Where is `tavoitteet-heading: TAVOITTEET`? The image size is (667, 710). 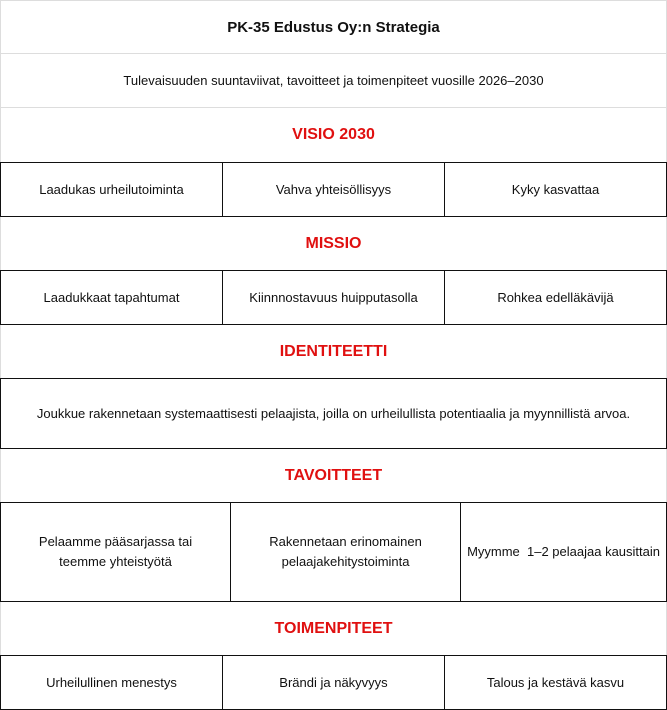
tavoitteet-heading: TAVOITTEET is located at coordinates (333, 475).